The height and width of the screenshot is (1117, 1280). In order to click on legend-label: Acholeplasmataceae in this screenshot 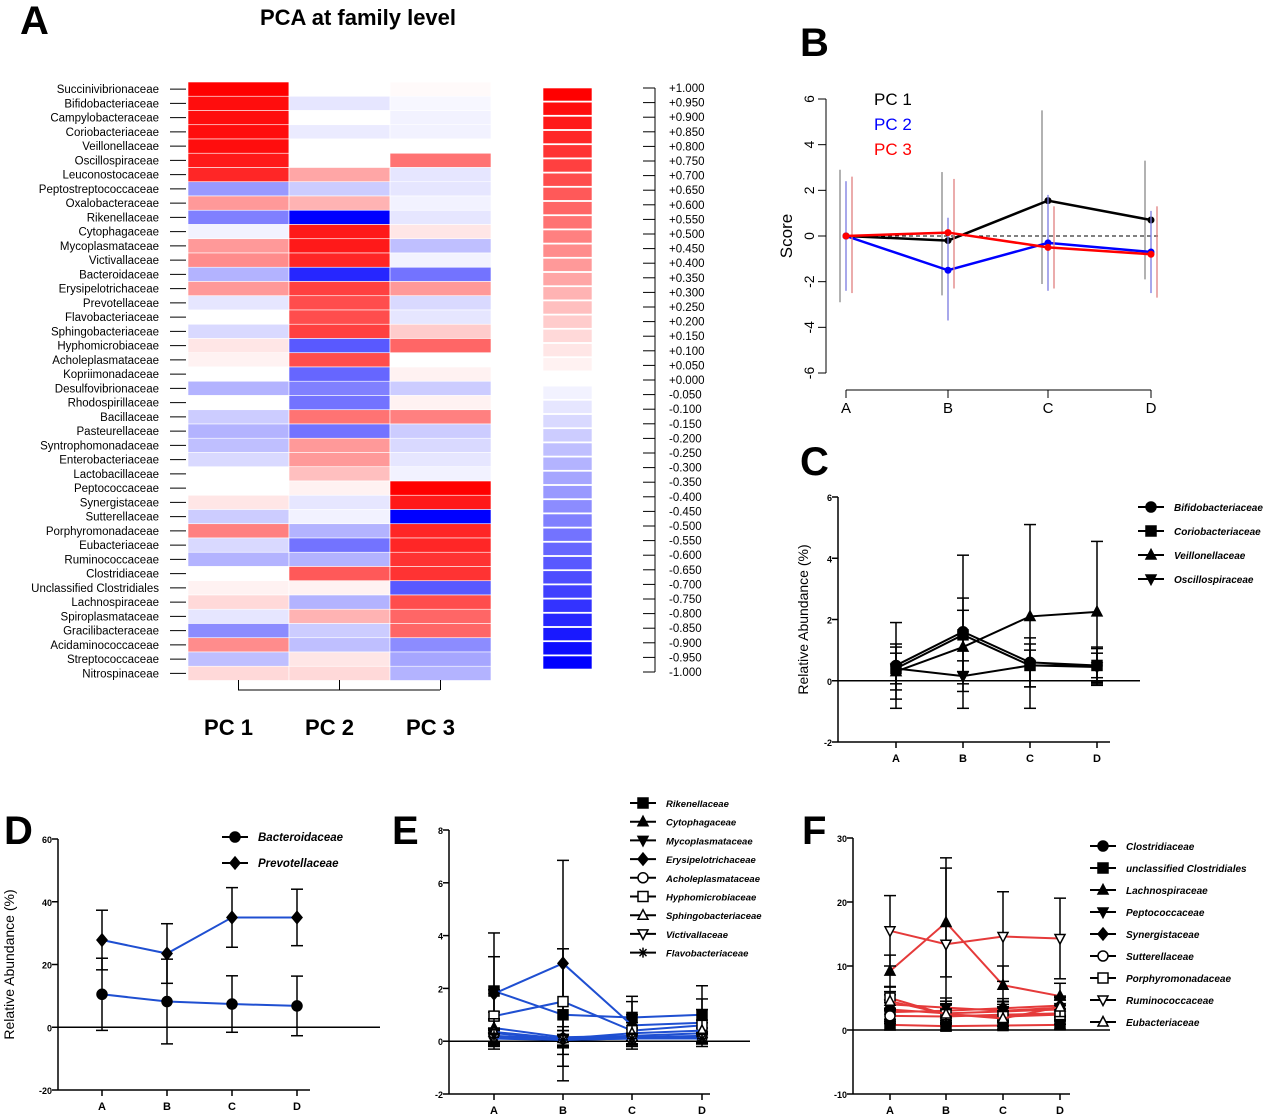, I will do `click(713, 879)`.